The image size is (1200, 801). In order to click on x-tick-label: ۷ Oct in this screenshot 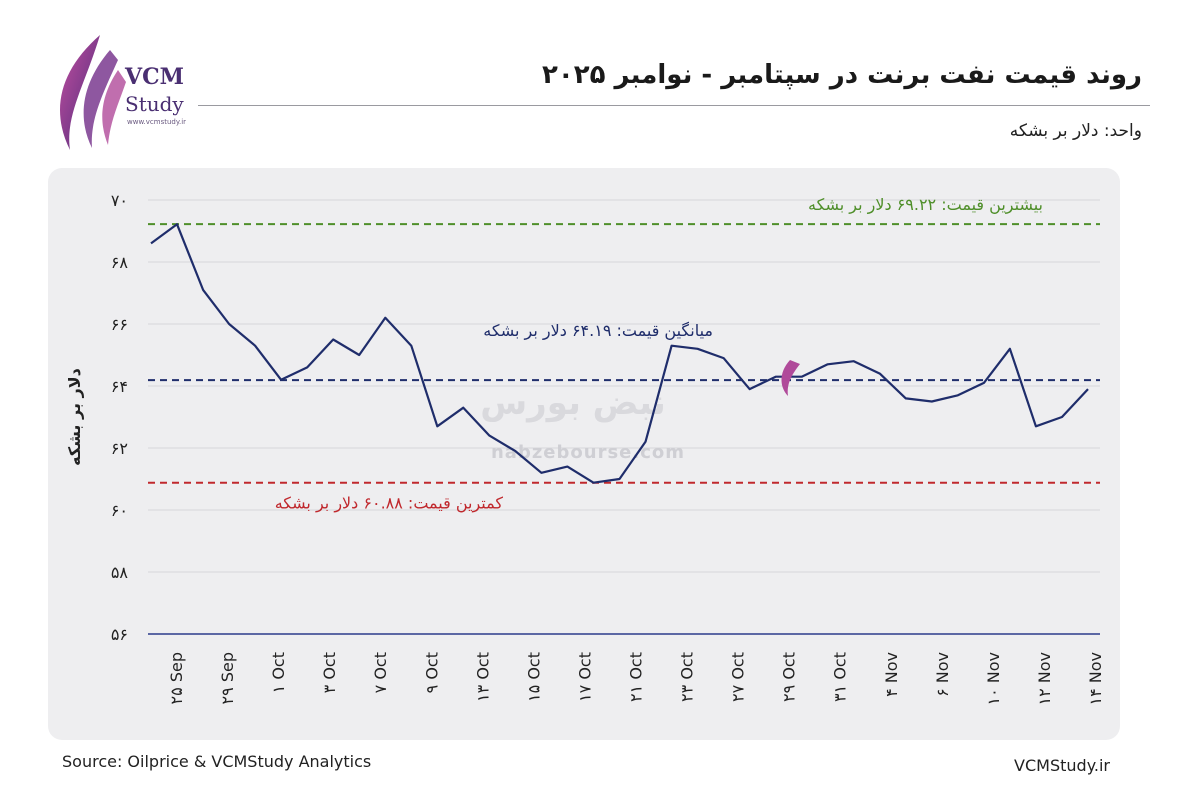, I will do `click(380, 672)`.